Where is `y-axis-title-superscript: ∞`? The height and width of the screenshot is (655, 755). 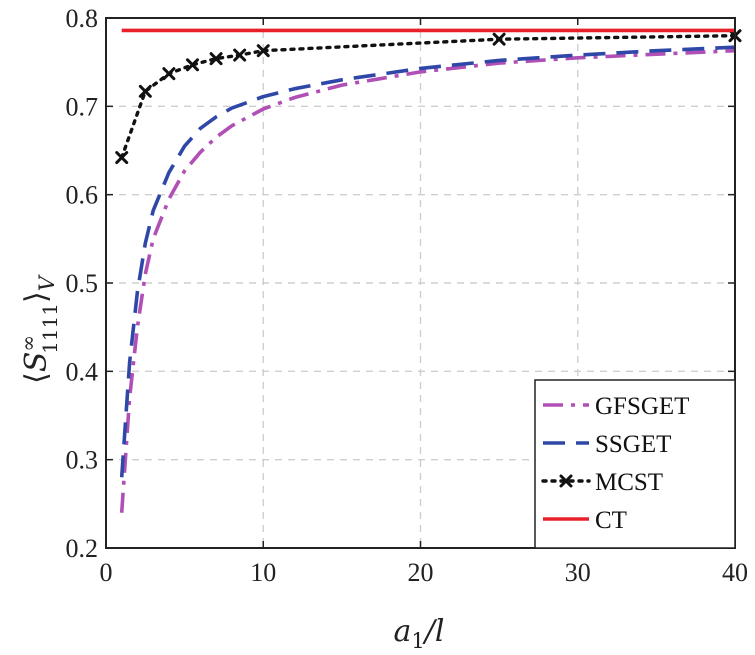 y-axis-title-superscript: ∞ is located at coordinates (28, 343).